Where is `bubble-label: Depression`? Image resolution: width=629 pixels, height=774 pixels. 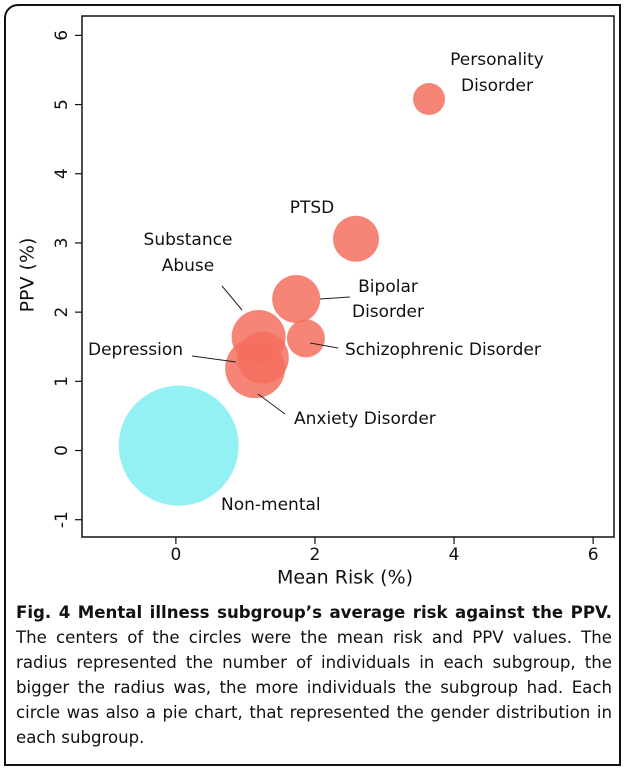 bubble-label: Depression is located at coordinates (135, 350).